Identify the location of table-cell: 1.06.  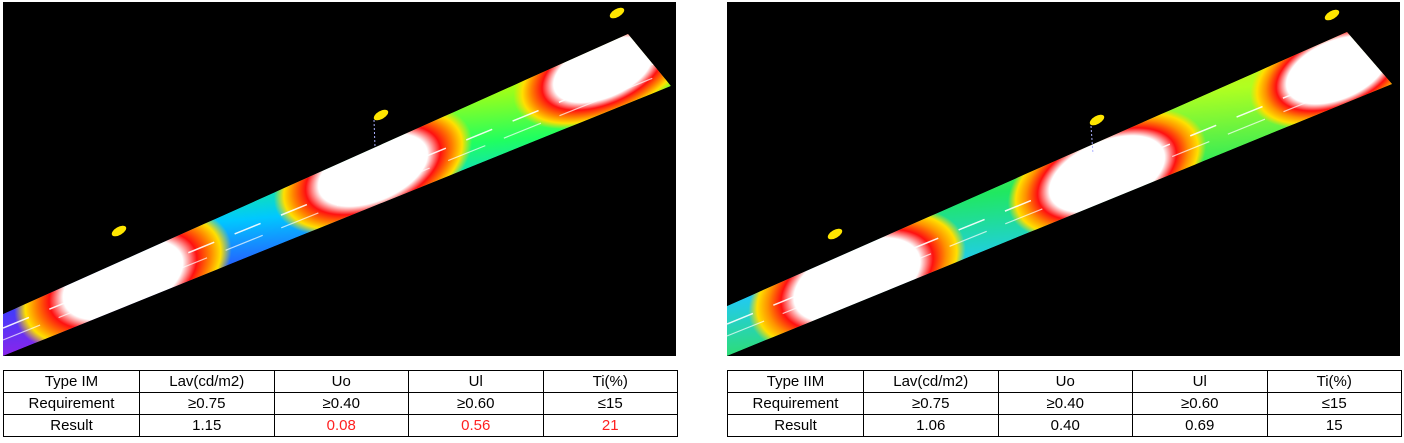
(931, 425).